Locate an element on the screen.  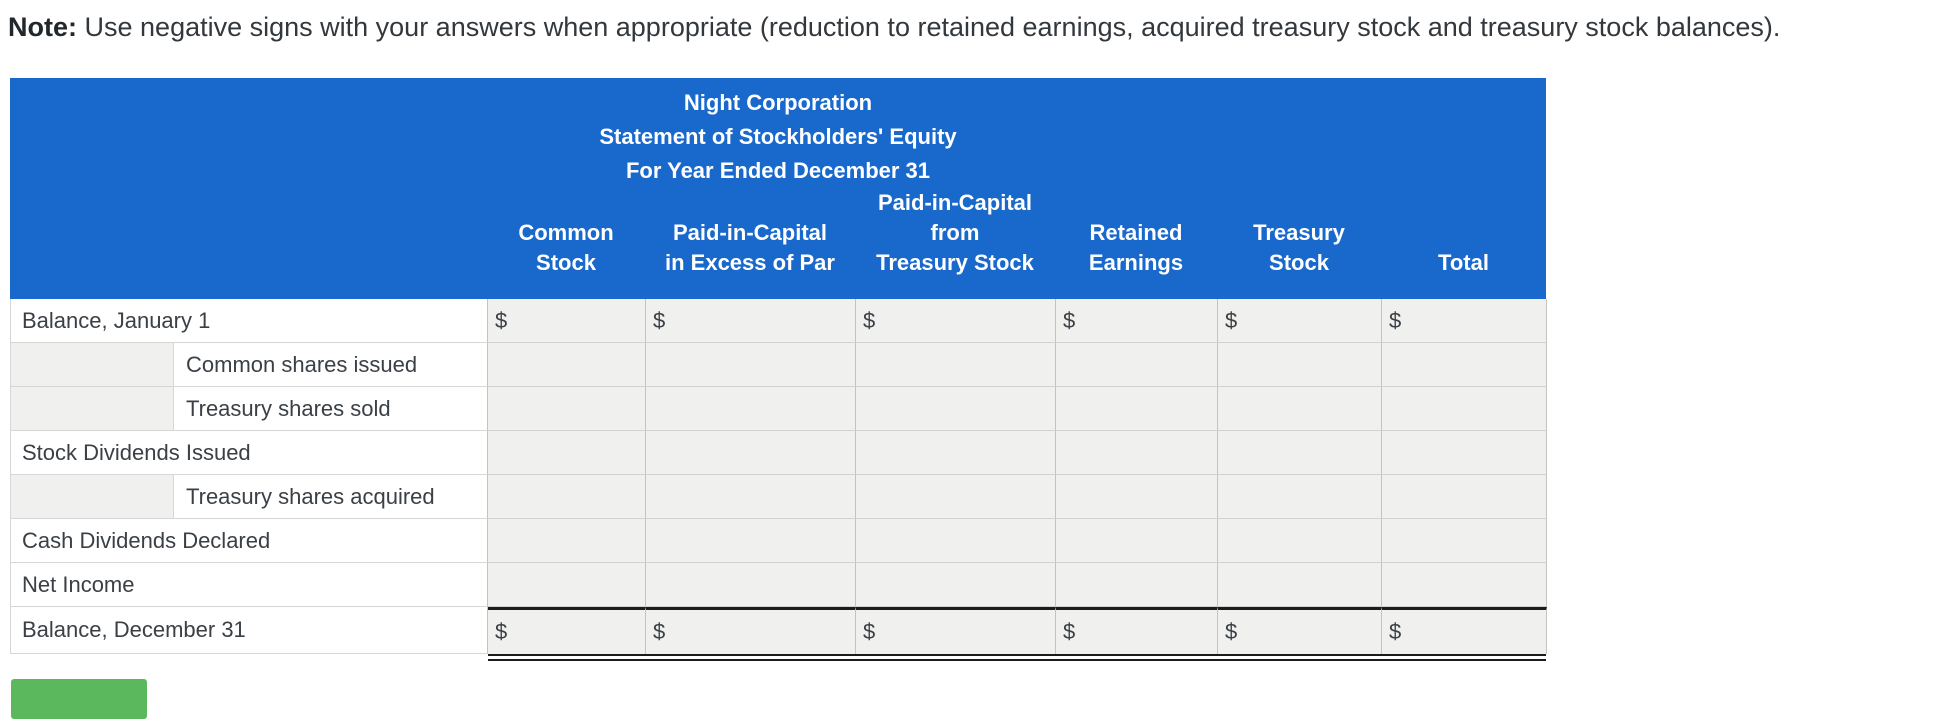
green-action-button is located at coordinates (79, 699).